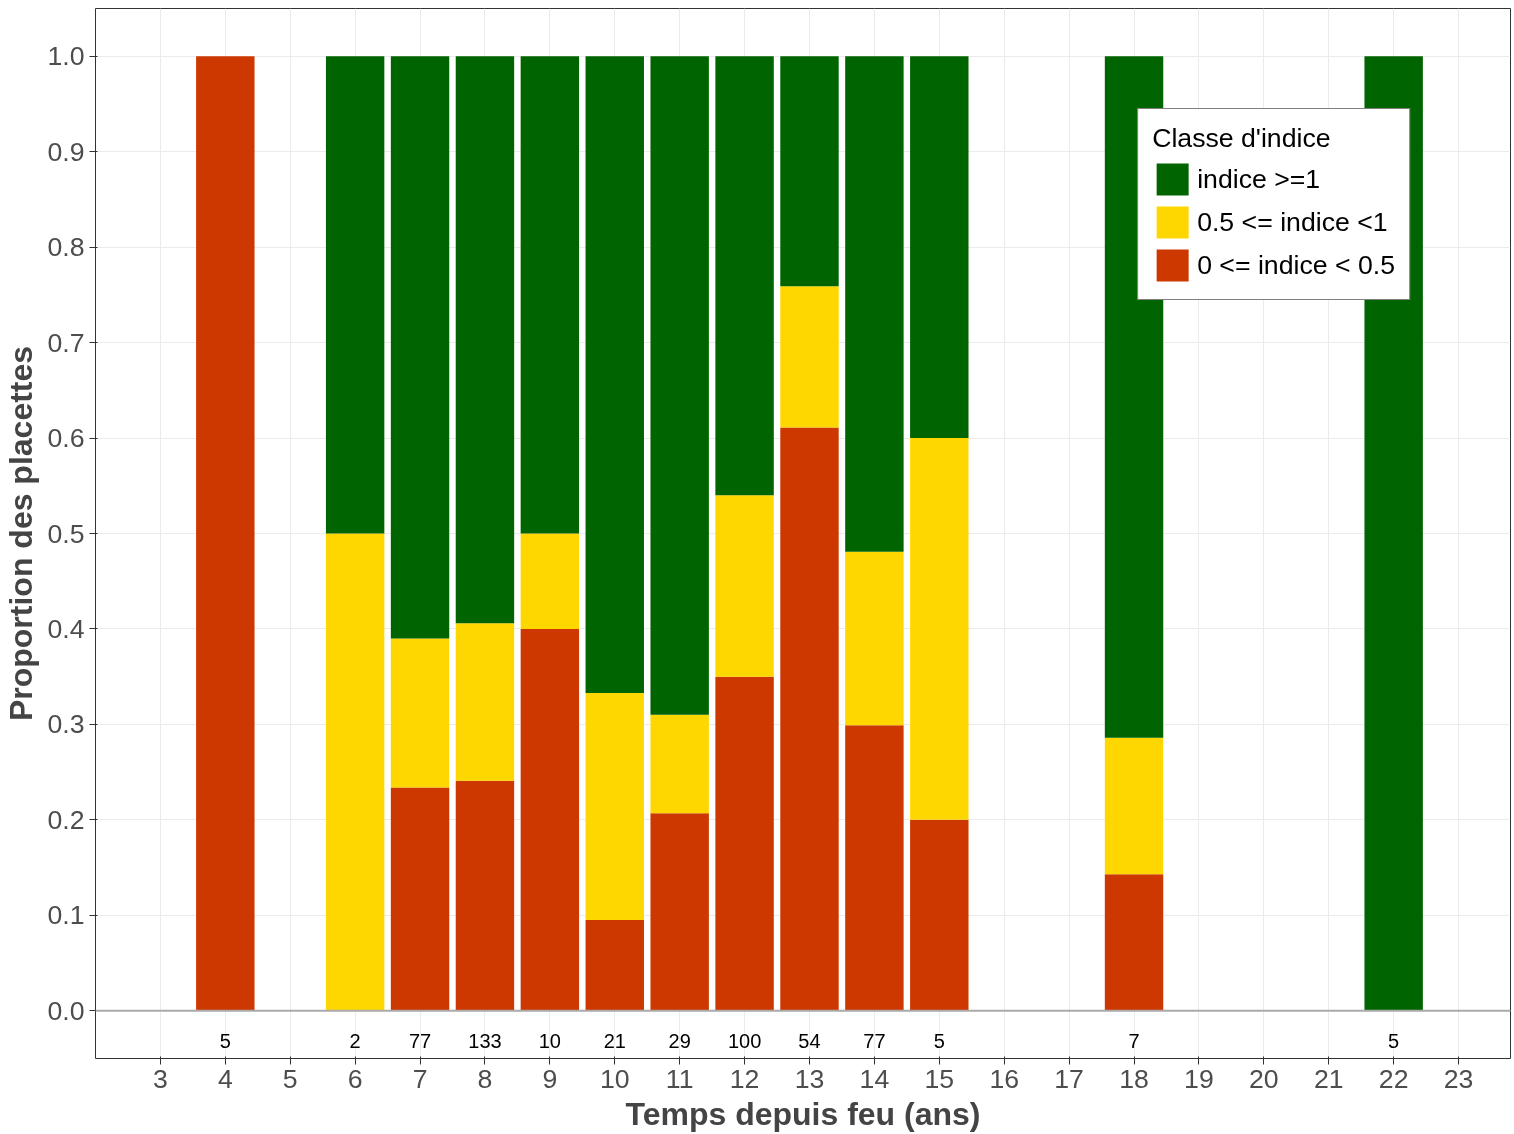 The height and width of the screenshot is (1134, 1514). Describe the element at coordinates (809, 1078) in the screenshot. I see `x-tick-label: 13` at that location.